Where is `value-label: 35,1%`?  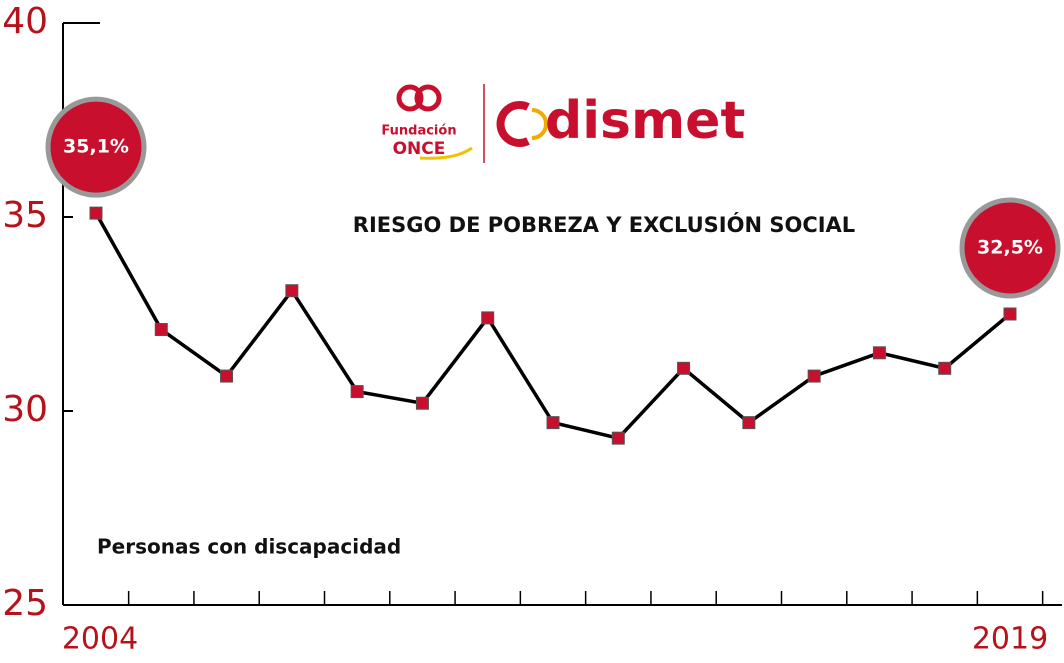 value-label: 35,1% is located at coordinates (96, 147).